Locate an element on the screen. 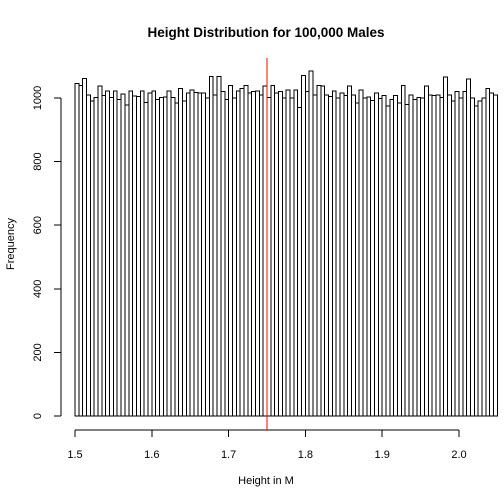  y-tick-label: 0 is located at coordinates (38, 416).